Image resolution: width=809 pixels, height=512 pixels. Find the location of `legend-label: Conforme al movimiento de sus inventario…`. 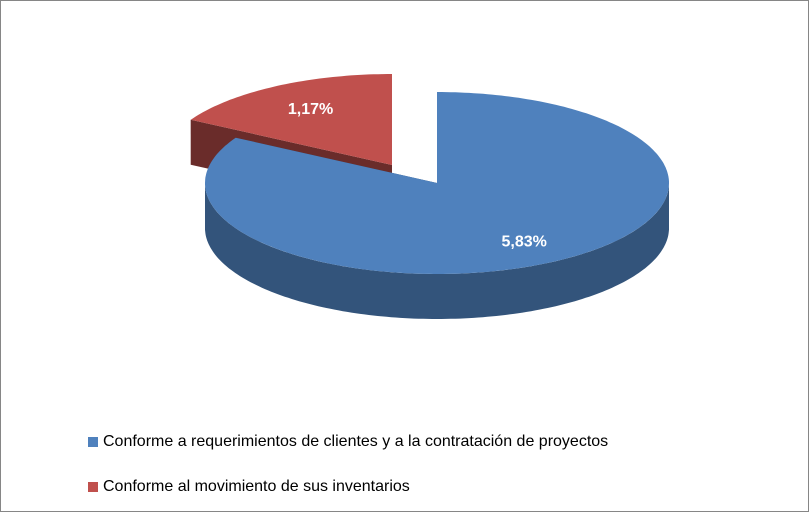

legend-label: Conforme al movimiento de sus inventario… is located at coordinates (256, 486).